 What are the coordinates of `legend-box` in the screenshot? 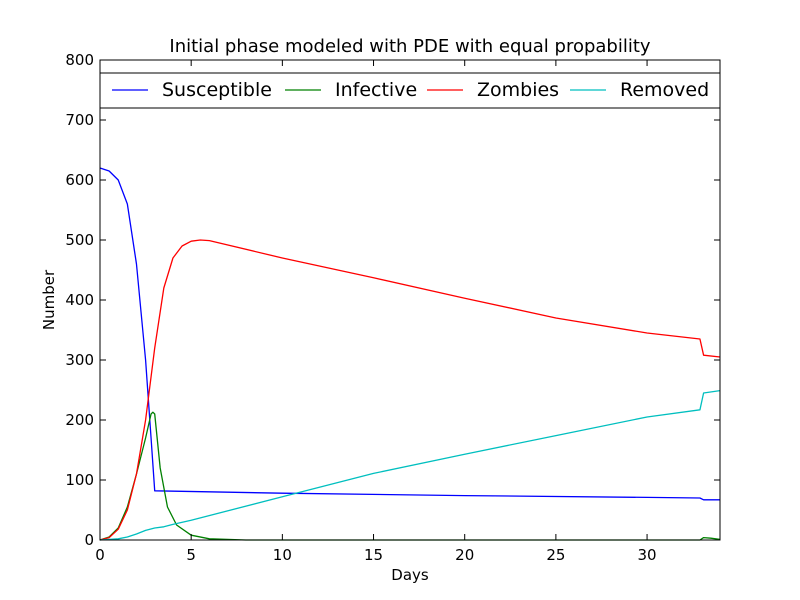 It's located at (410, 90).